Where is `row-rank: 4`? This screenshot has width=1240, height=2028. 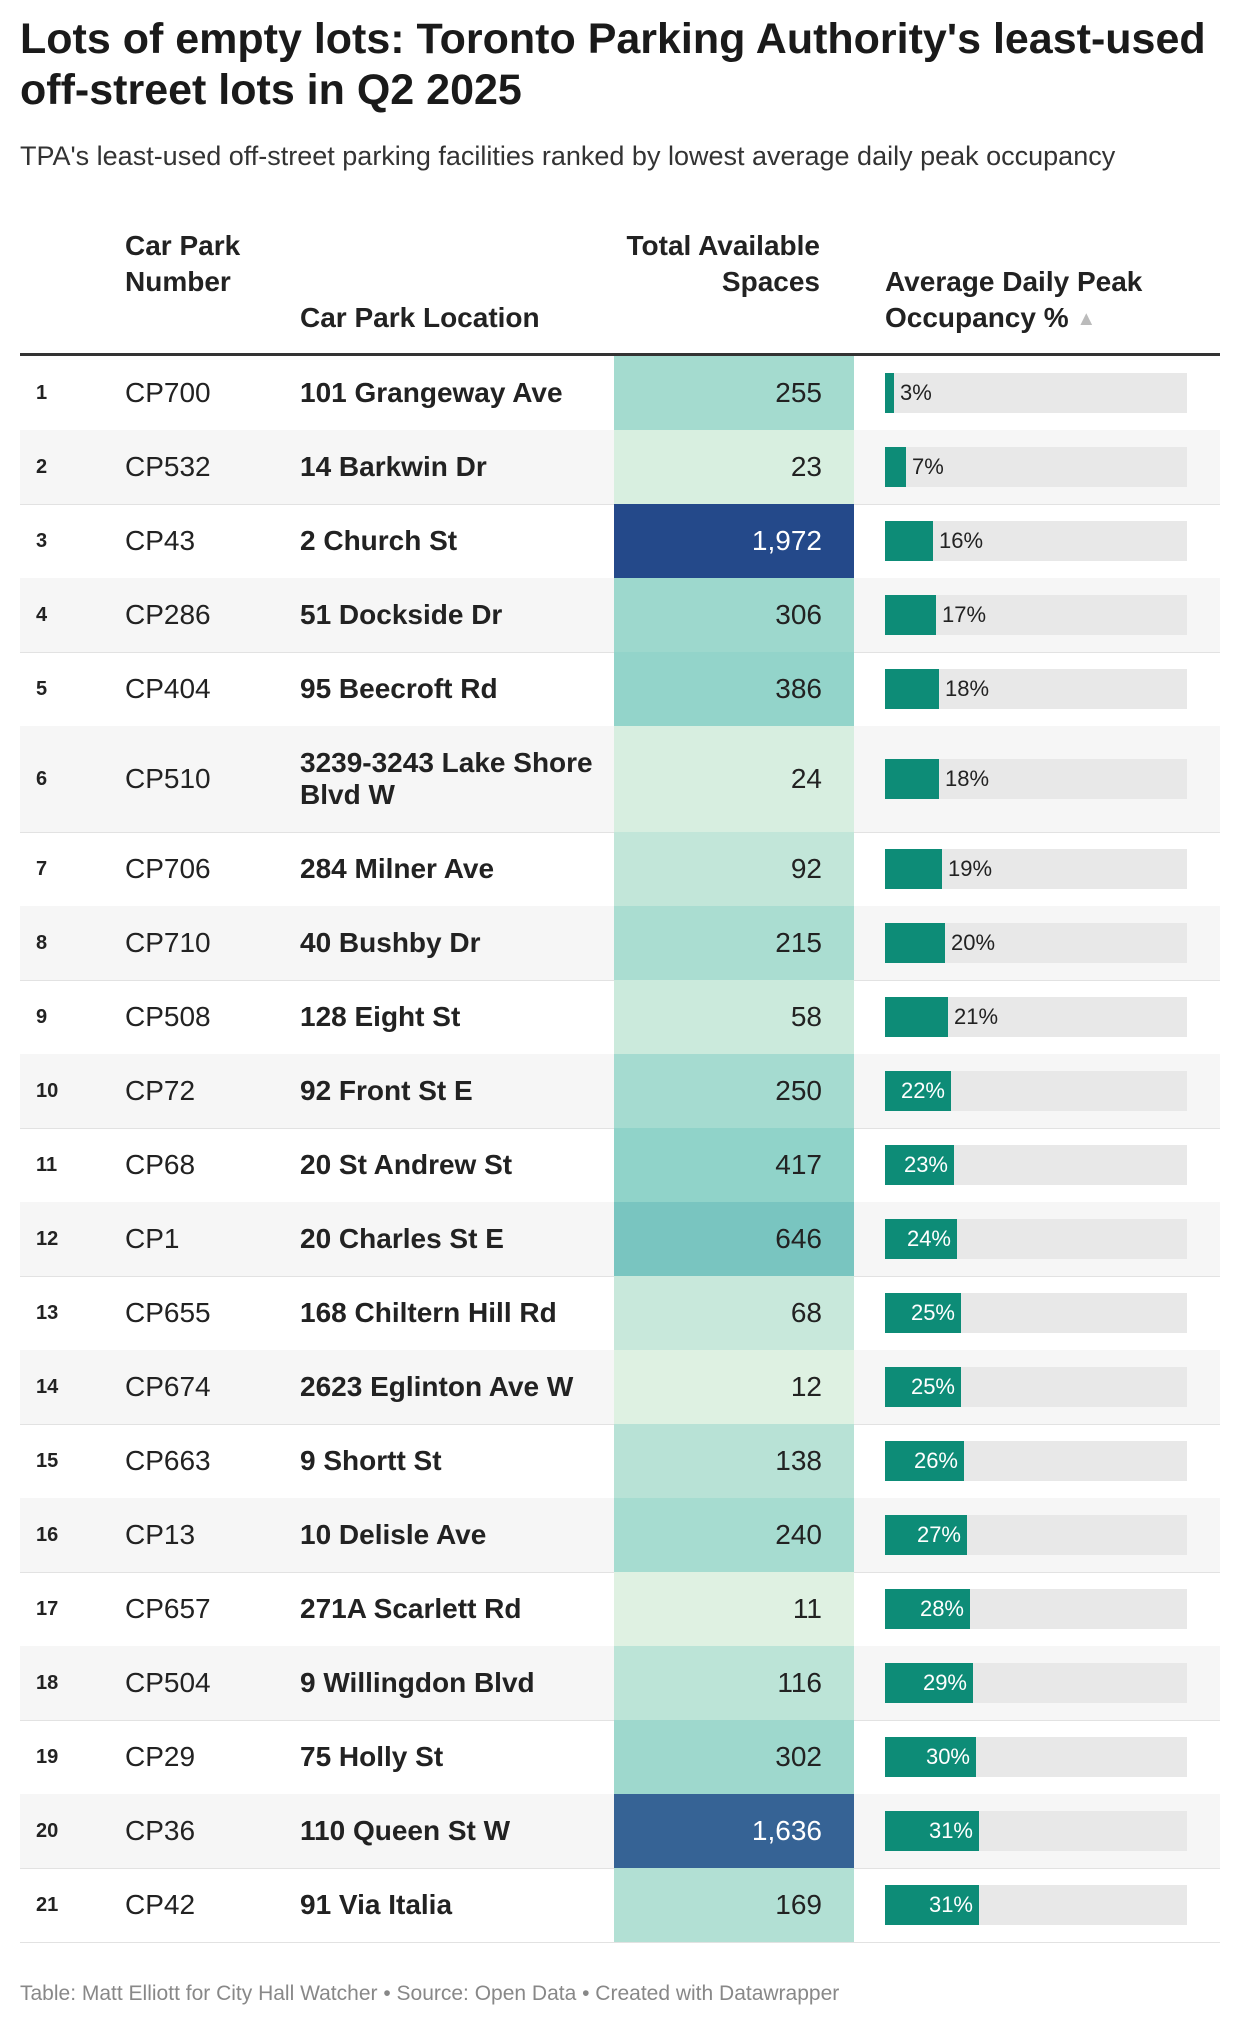 row-rank: 4 is located at coordinates (42, 614).